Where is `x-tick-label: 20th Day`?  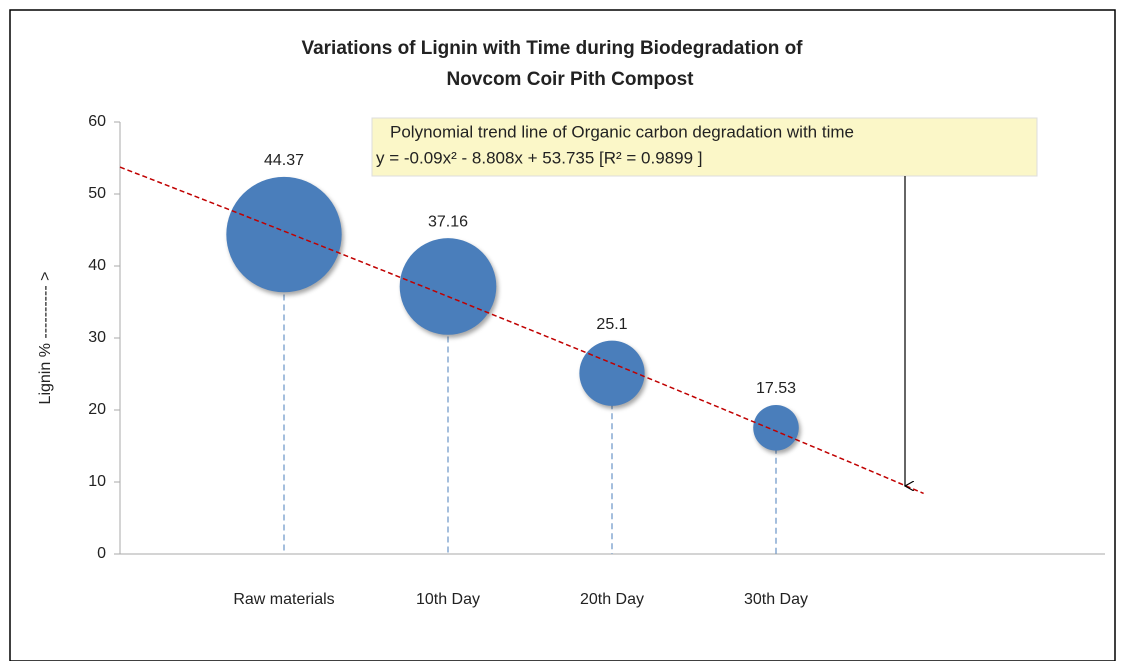 x-tick-label: 20th Day is located at coordinates (612, 599).